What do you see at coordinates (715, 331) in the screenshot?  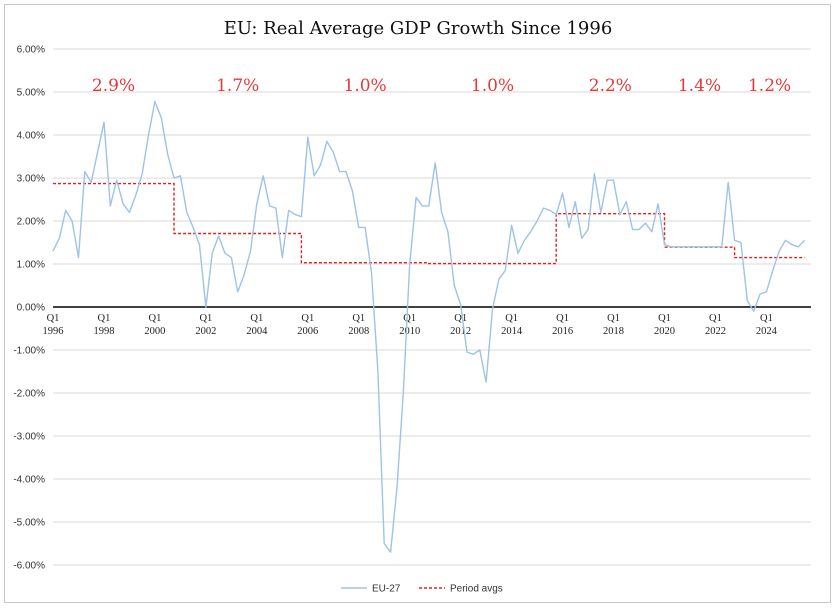 I see `x-tick-label-year: 2022` at bounding box center [715, 331].